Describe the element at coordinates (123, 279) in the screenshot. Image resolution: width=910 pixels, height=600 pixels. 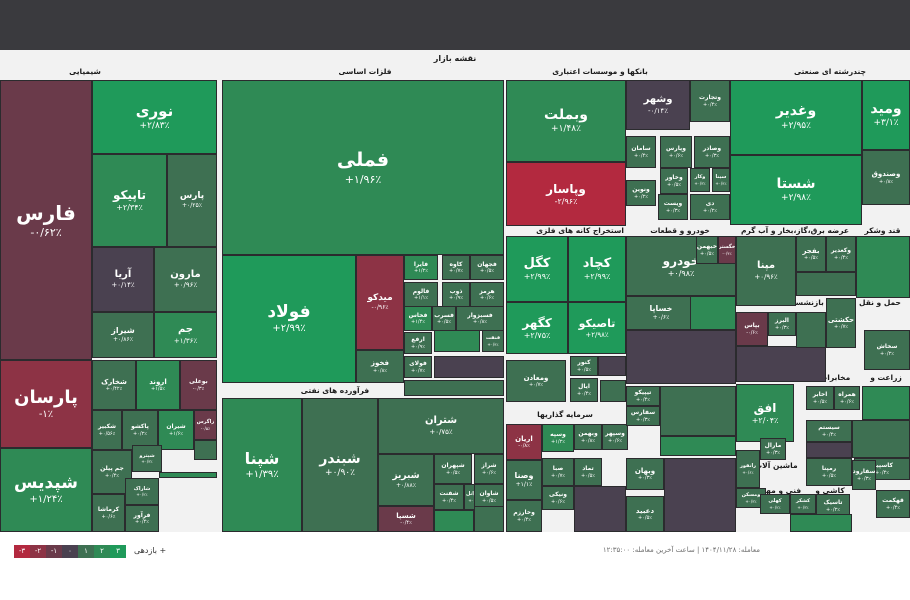
I see `stock-tile: آریا +۰/۱۴٪` at that location.